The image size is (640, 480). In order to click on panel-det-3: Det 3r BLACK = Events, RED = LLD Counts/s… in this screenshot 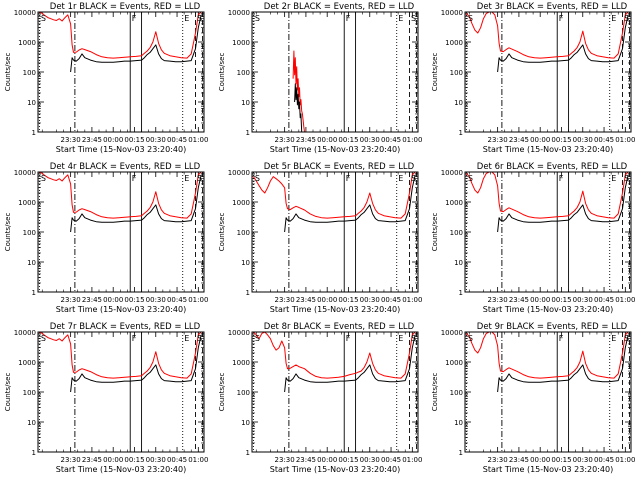, I will do `click(533, 78)`.